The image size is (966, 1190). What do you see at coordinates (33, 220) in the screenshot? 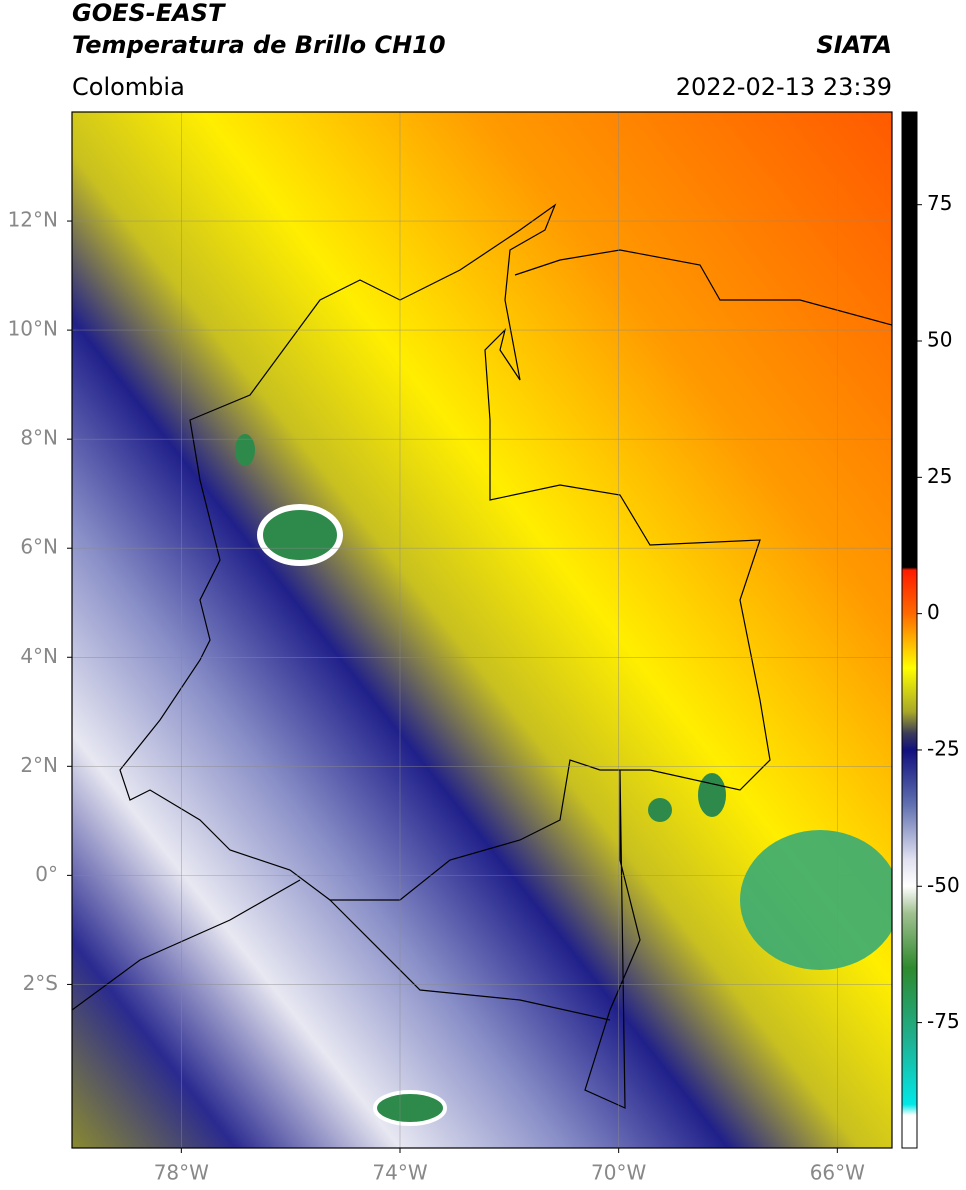
I see `y-tick-label: 12°N` at bounding box center [33, 220].